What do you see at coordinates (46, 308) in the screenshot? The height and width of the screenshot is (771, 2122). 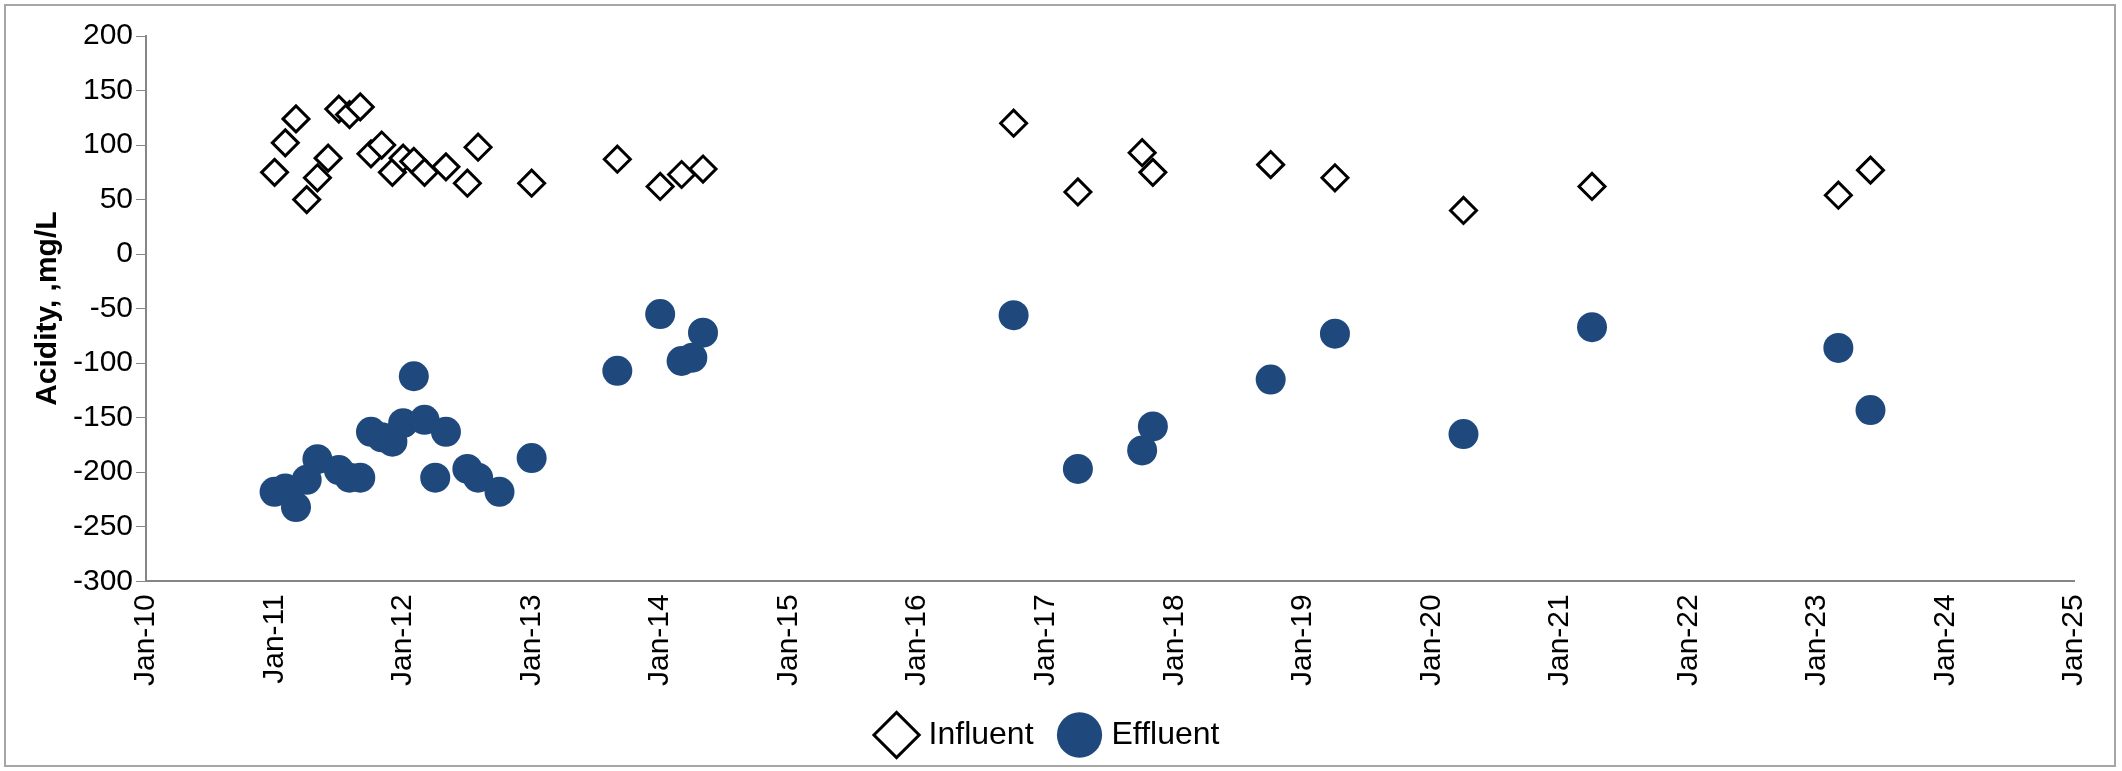 I see `y-axis-title: Acidity, ,mg/L` at bounding box center [46, 308].